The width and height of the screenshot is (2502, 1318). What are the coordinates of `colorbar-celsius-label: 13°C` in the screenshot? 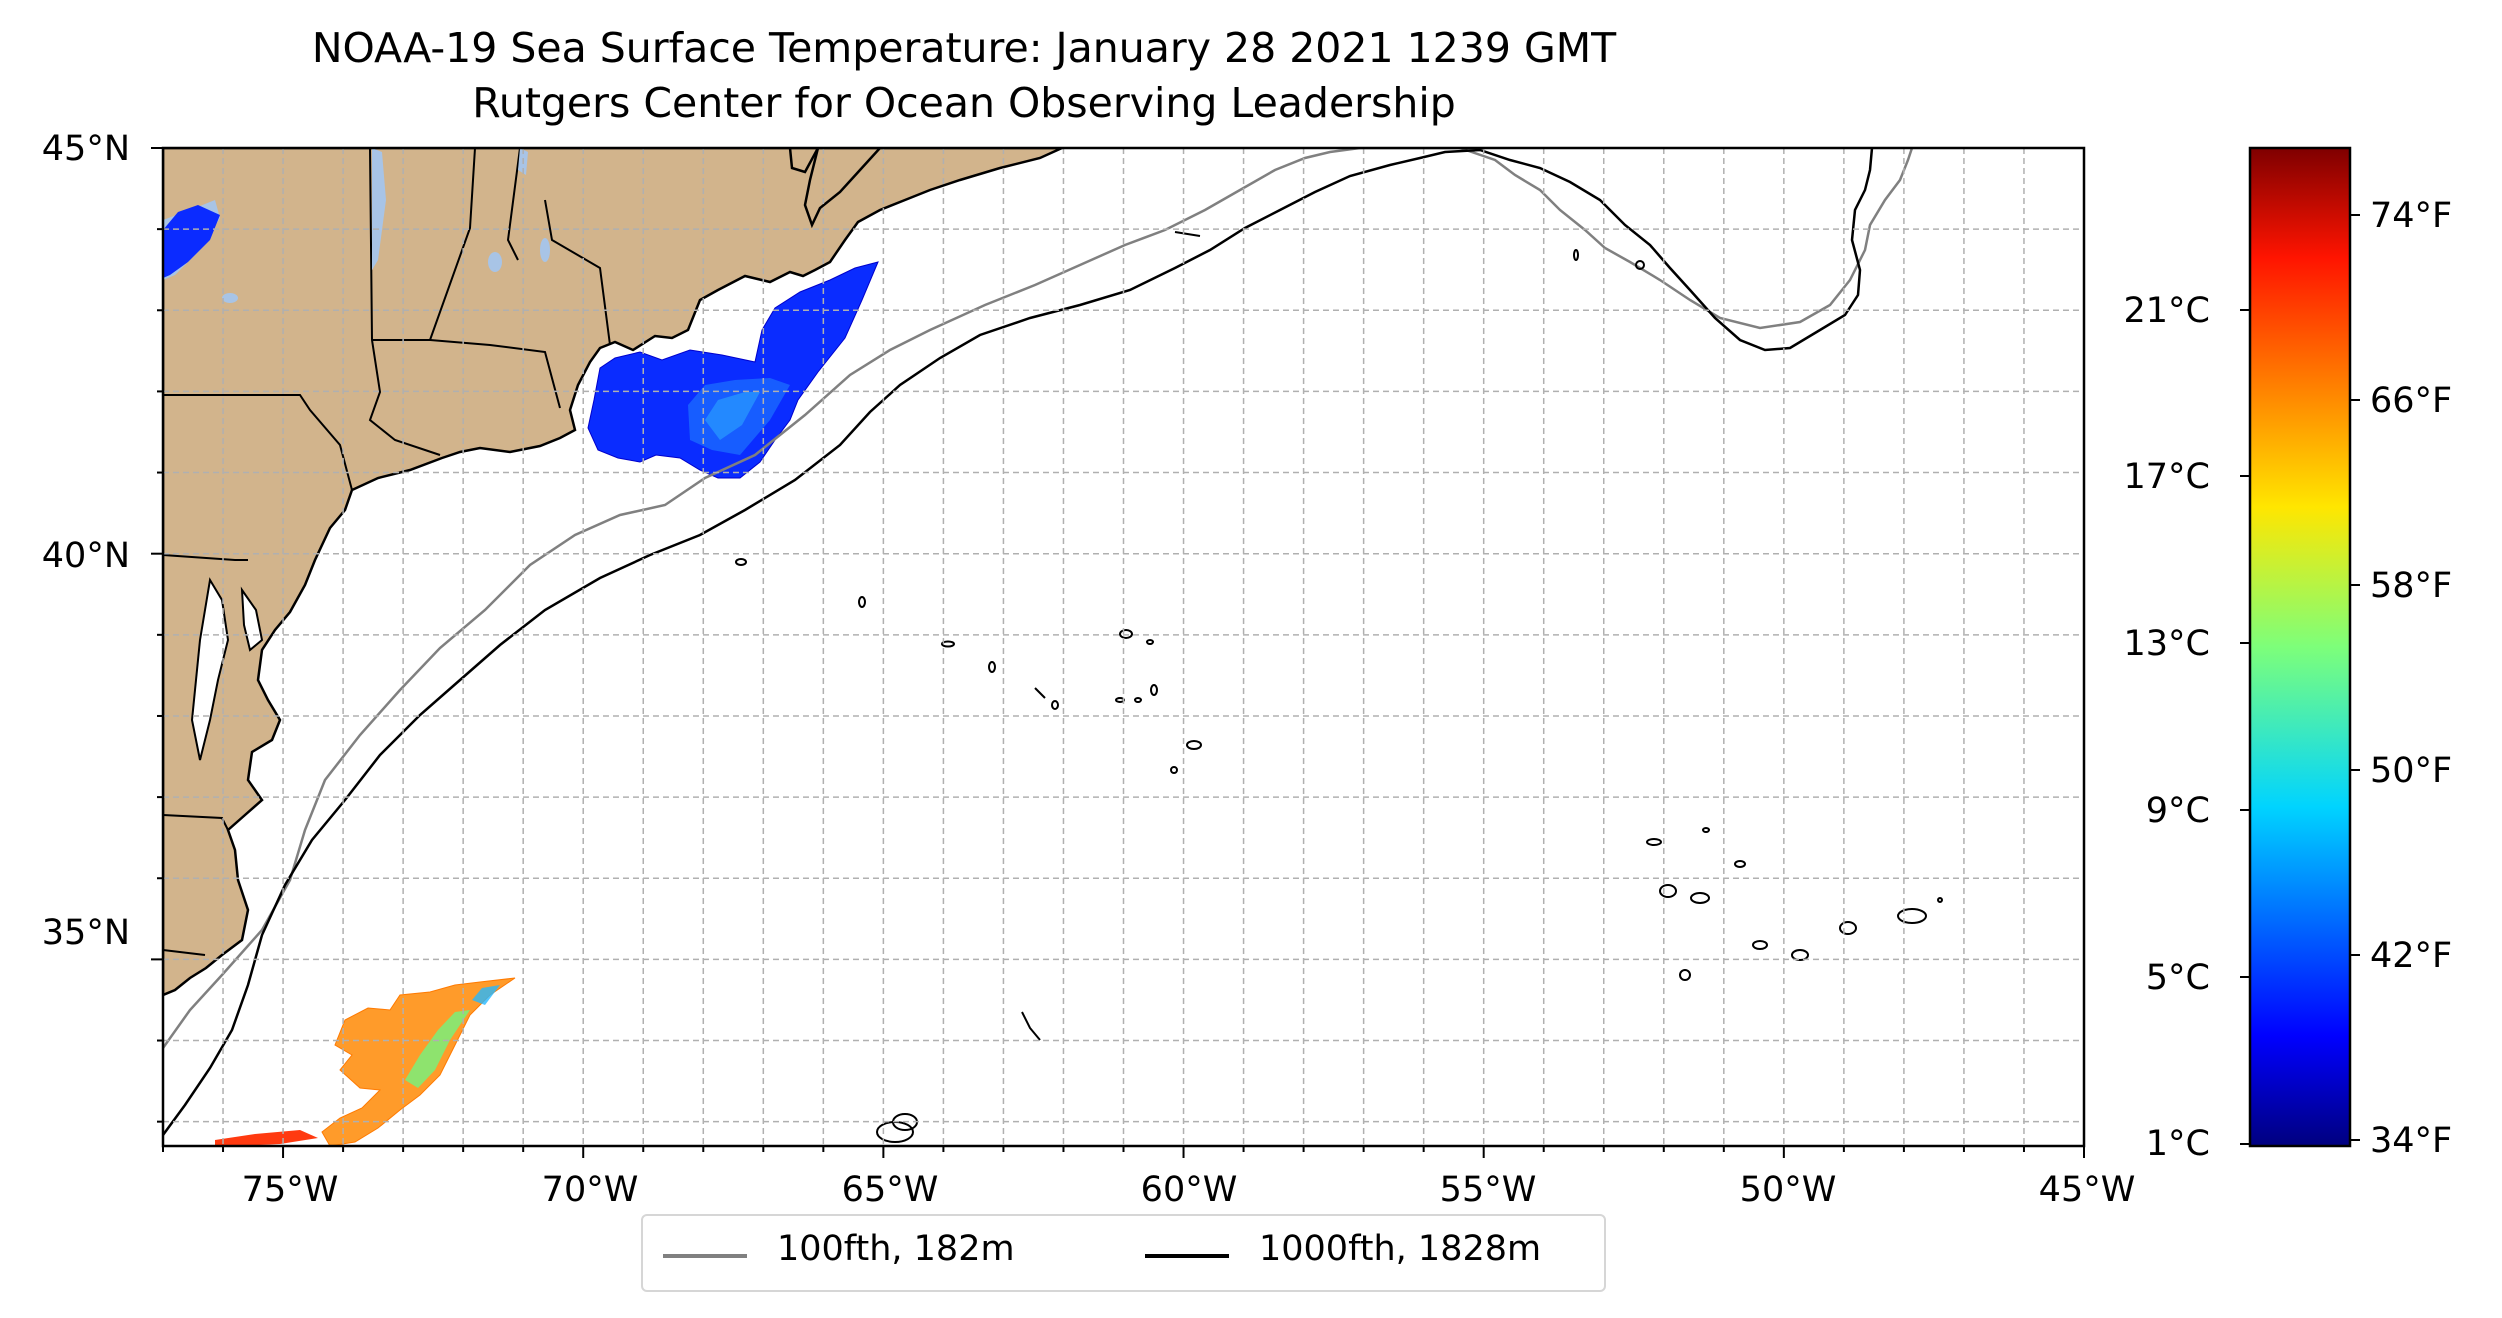 It's located at (2166, 644).